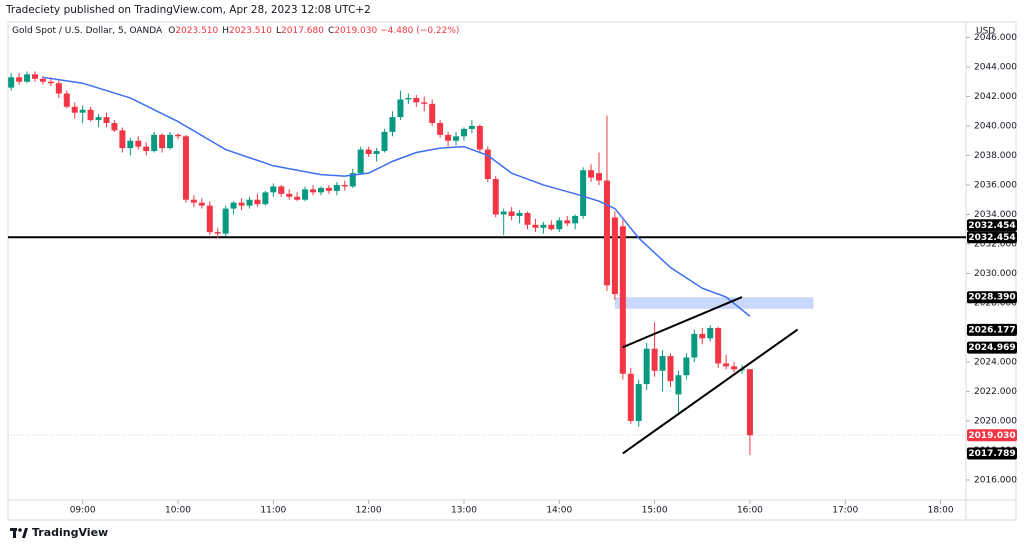 The width and height of the screenshot is (1024, 547). What do you see at coordinates (991, 330) in the screenshot?
I see `price-tag-label: 2026.177` at bounding box center [991, 330].